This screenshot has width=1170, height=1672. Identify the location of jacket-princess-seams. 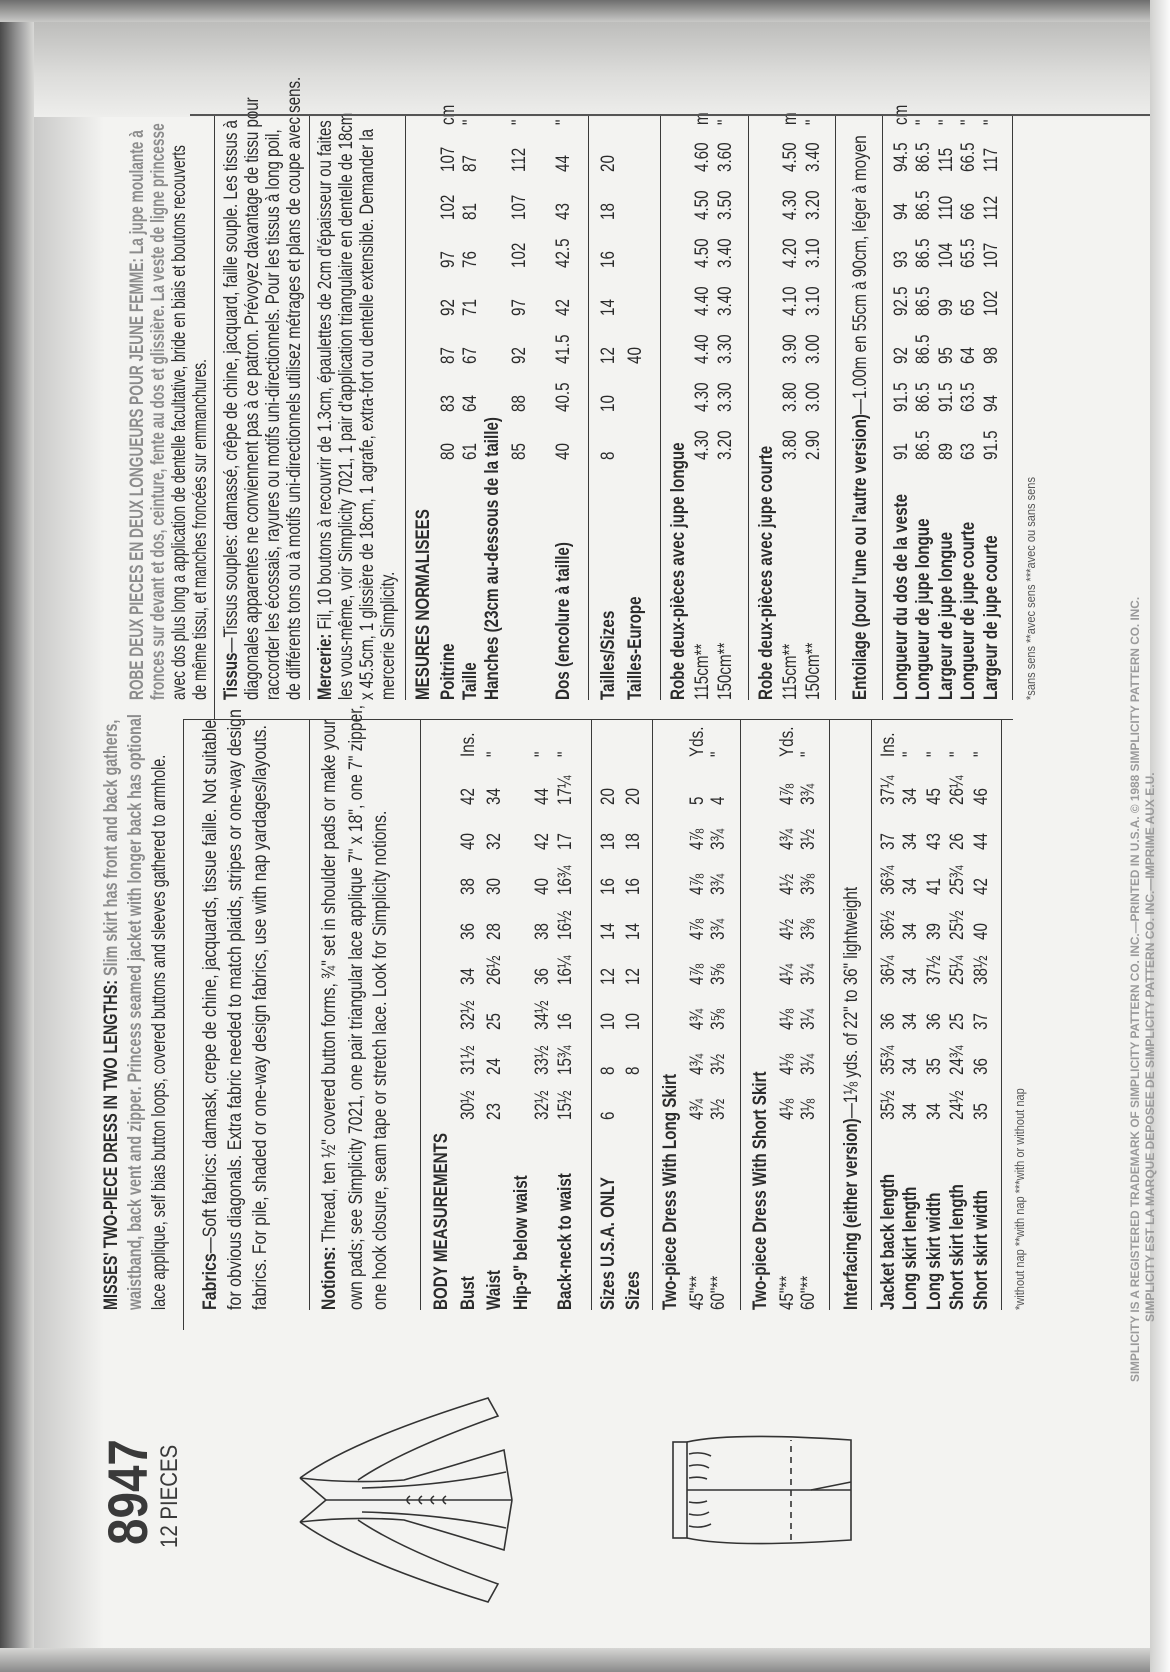
(434, 1500).